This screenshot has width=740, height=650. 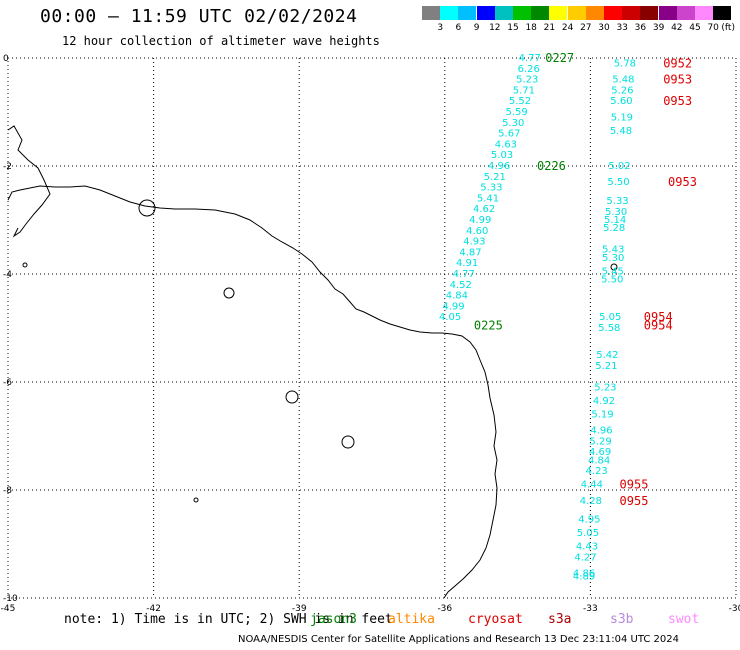 I want to click on swh-value: 4.23, so click(x=597, y=471).